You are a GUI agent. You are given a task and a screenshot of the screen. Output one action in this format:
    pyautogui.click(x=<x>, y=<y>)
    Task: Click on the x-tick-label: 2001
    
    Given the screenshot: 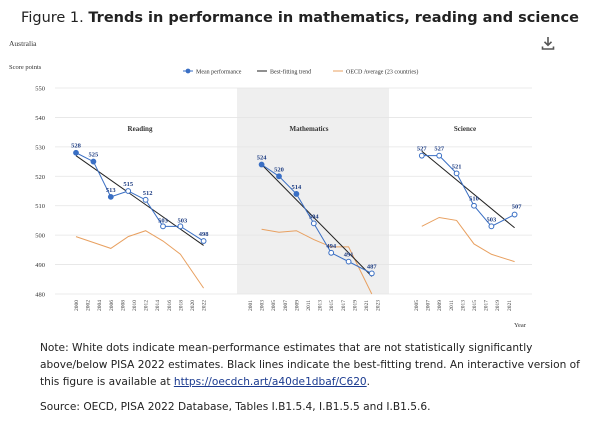 What is the action you would take?
    pyautogui.click(x=251, y=305)
    